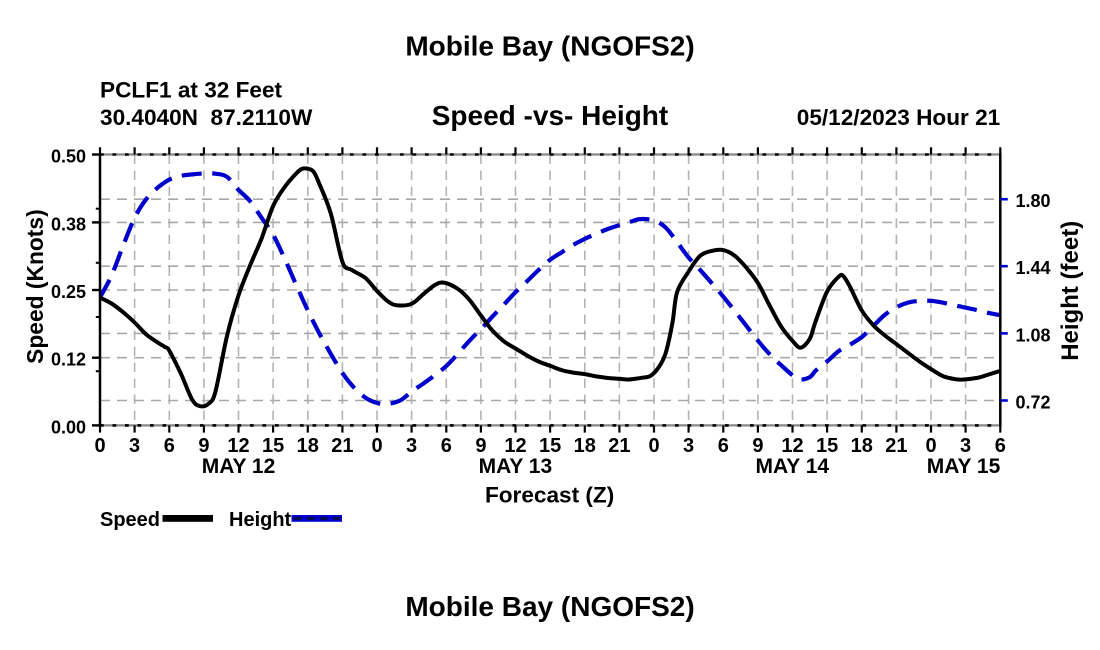 This screenshot has height=650, width=1100. What do you see at coordinates (191, 89) in the screenshot?
I see `svg-text: PCLF1 at 32 Feet` at bounding box center [191, 89].